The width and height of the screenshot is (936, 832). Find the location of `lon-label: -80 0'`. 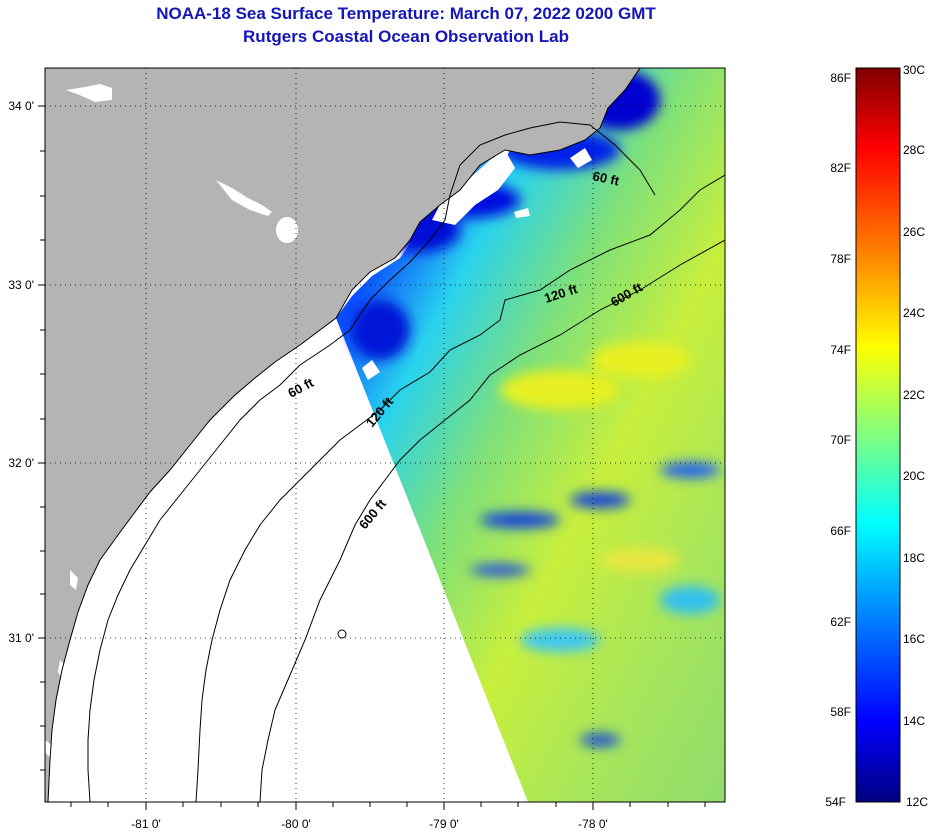

lon-label: -80 0' is located at coordinates (296, 824).